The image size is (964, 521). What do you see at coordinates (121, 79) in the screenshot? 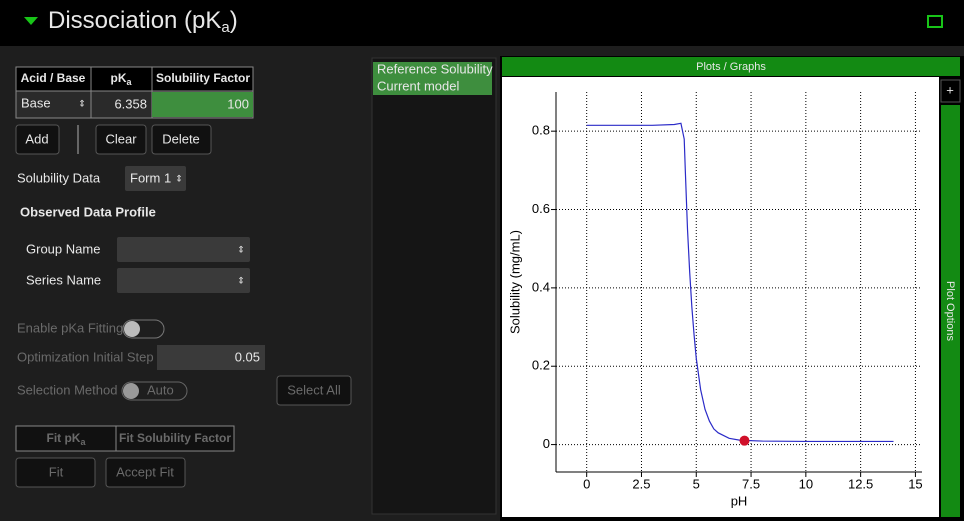
I see `table-header-cell: pKa` at bounding box center [121, 79].